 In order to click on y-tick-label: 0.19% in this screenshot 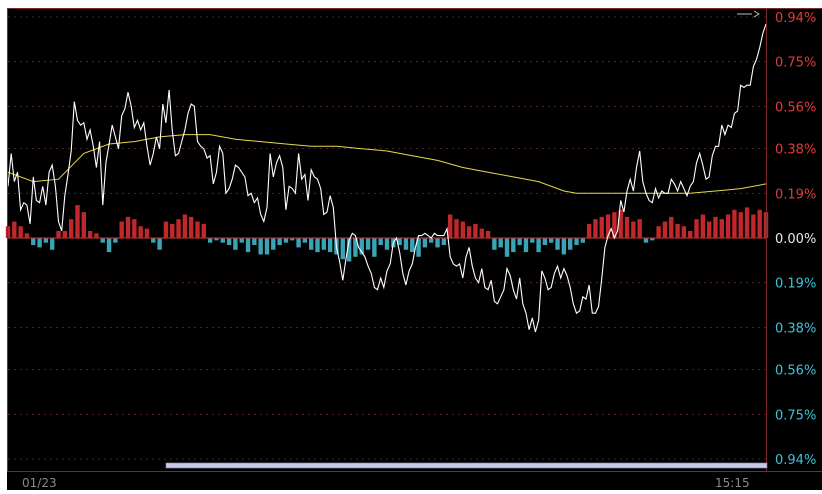, I will do `click(795, 194)`.